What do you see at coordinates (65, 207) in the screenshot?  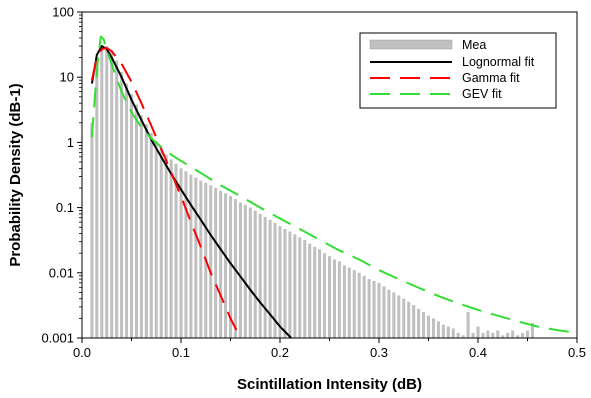 I see `y-tick-label: 0.1` at bounding box center [65, 207].